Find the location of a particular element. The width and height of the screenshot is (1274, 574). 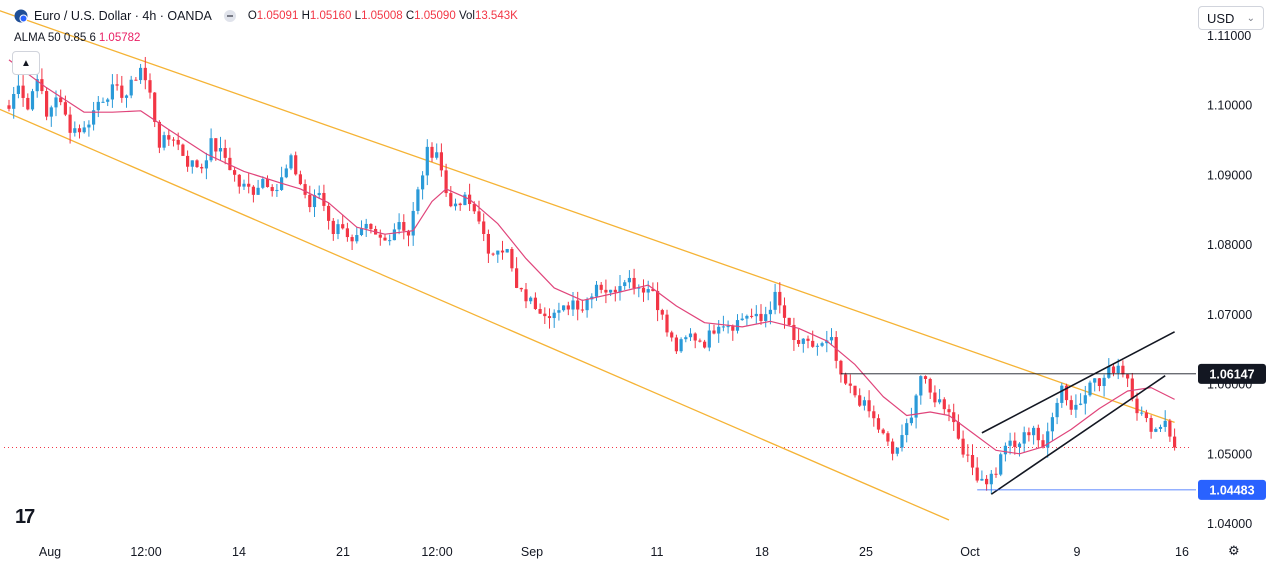

x-tick-label: Sep is located at coordinates (532, 552).